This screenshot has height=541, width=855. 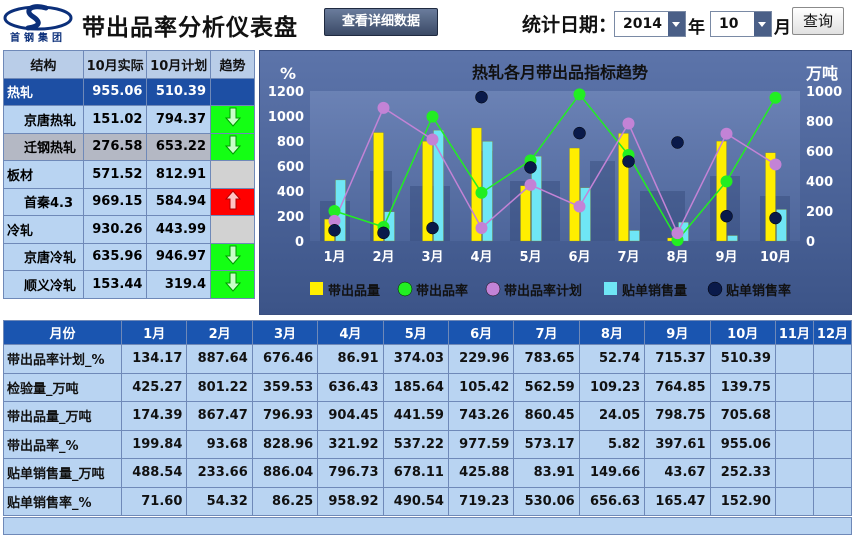 What do you see at coordinates (115, 119) in the screenshot?
I see `structure-actual-cell: 151.02` at bounding box center [115, 119].